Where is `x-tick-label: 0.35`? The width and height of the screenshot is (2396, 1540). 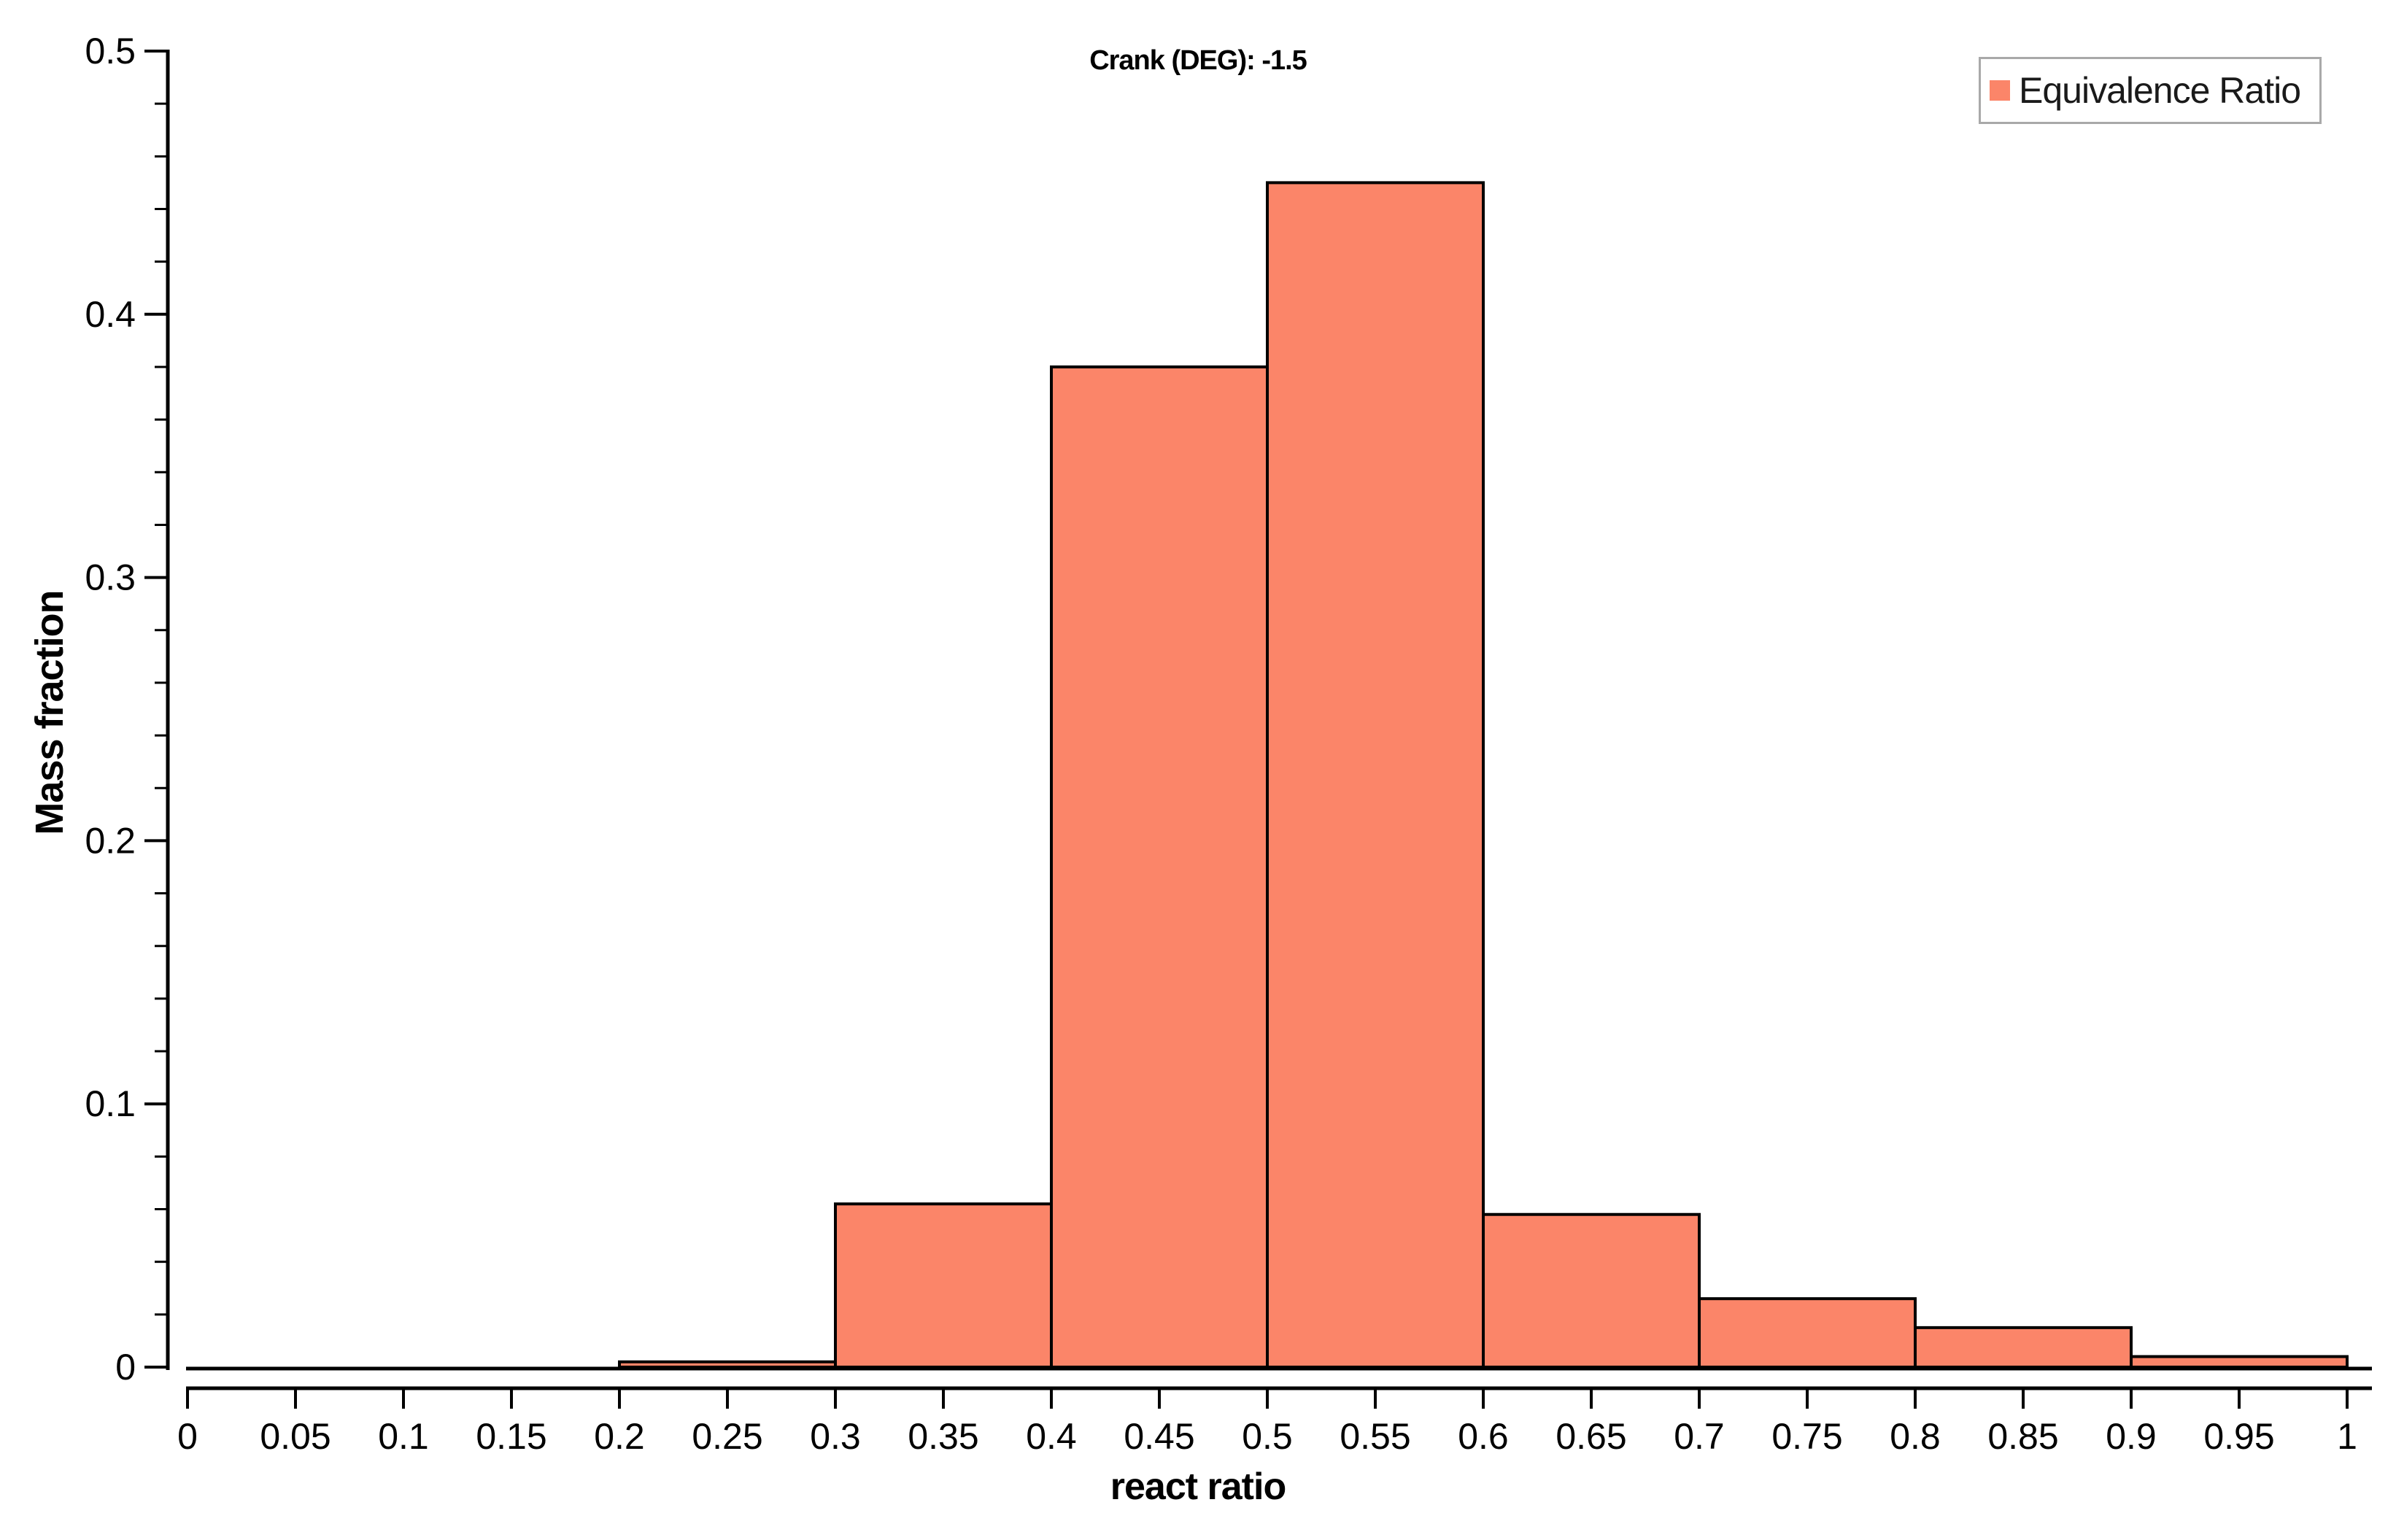
x-tick-label: 0.35 is located at coordinates (943, 1436).